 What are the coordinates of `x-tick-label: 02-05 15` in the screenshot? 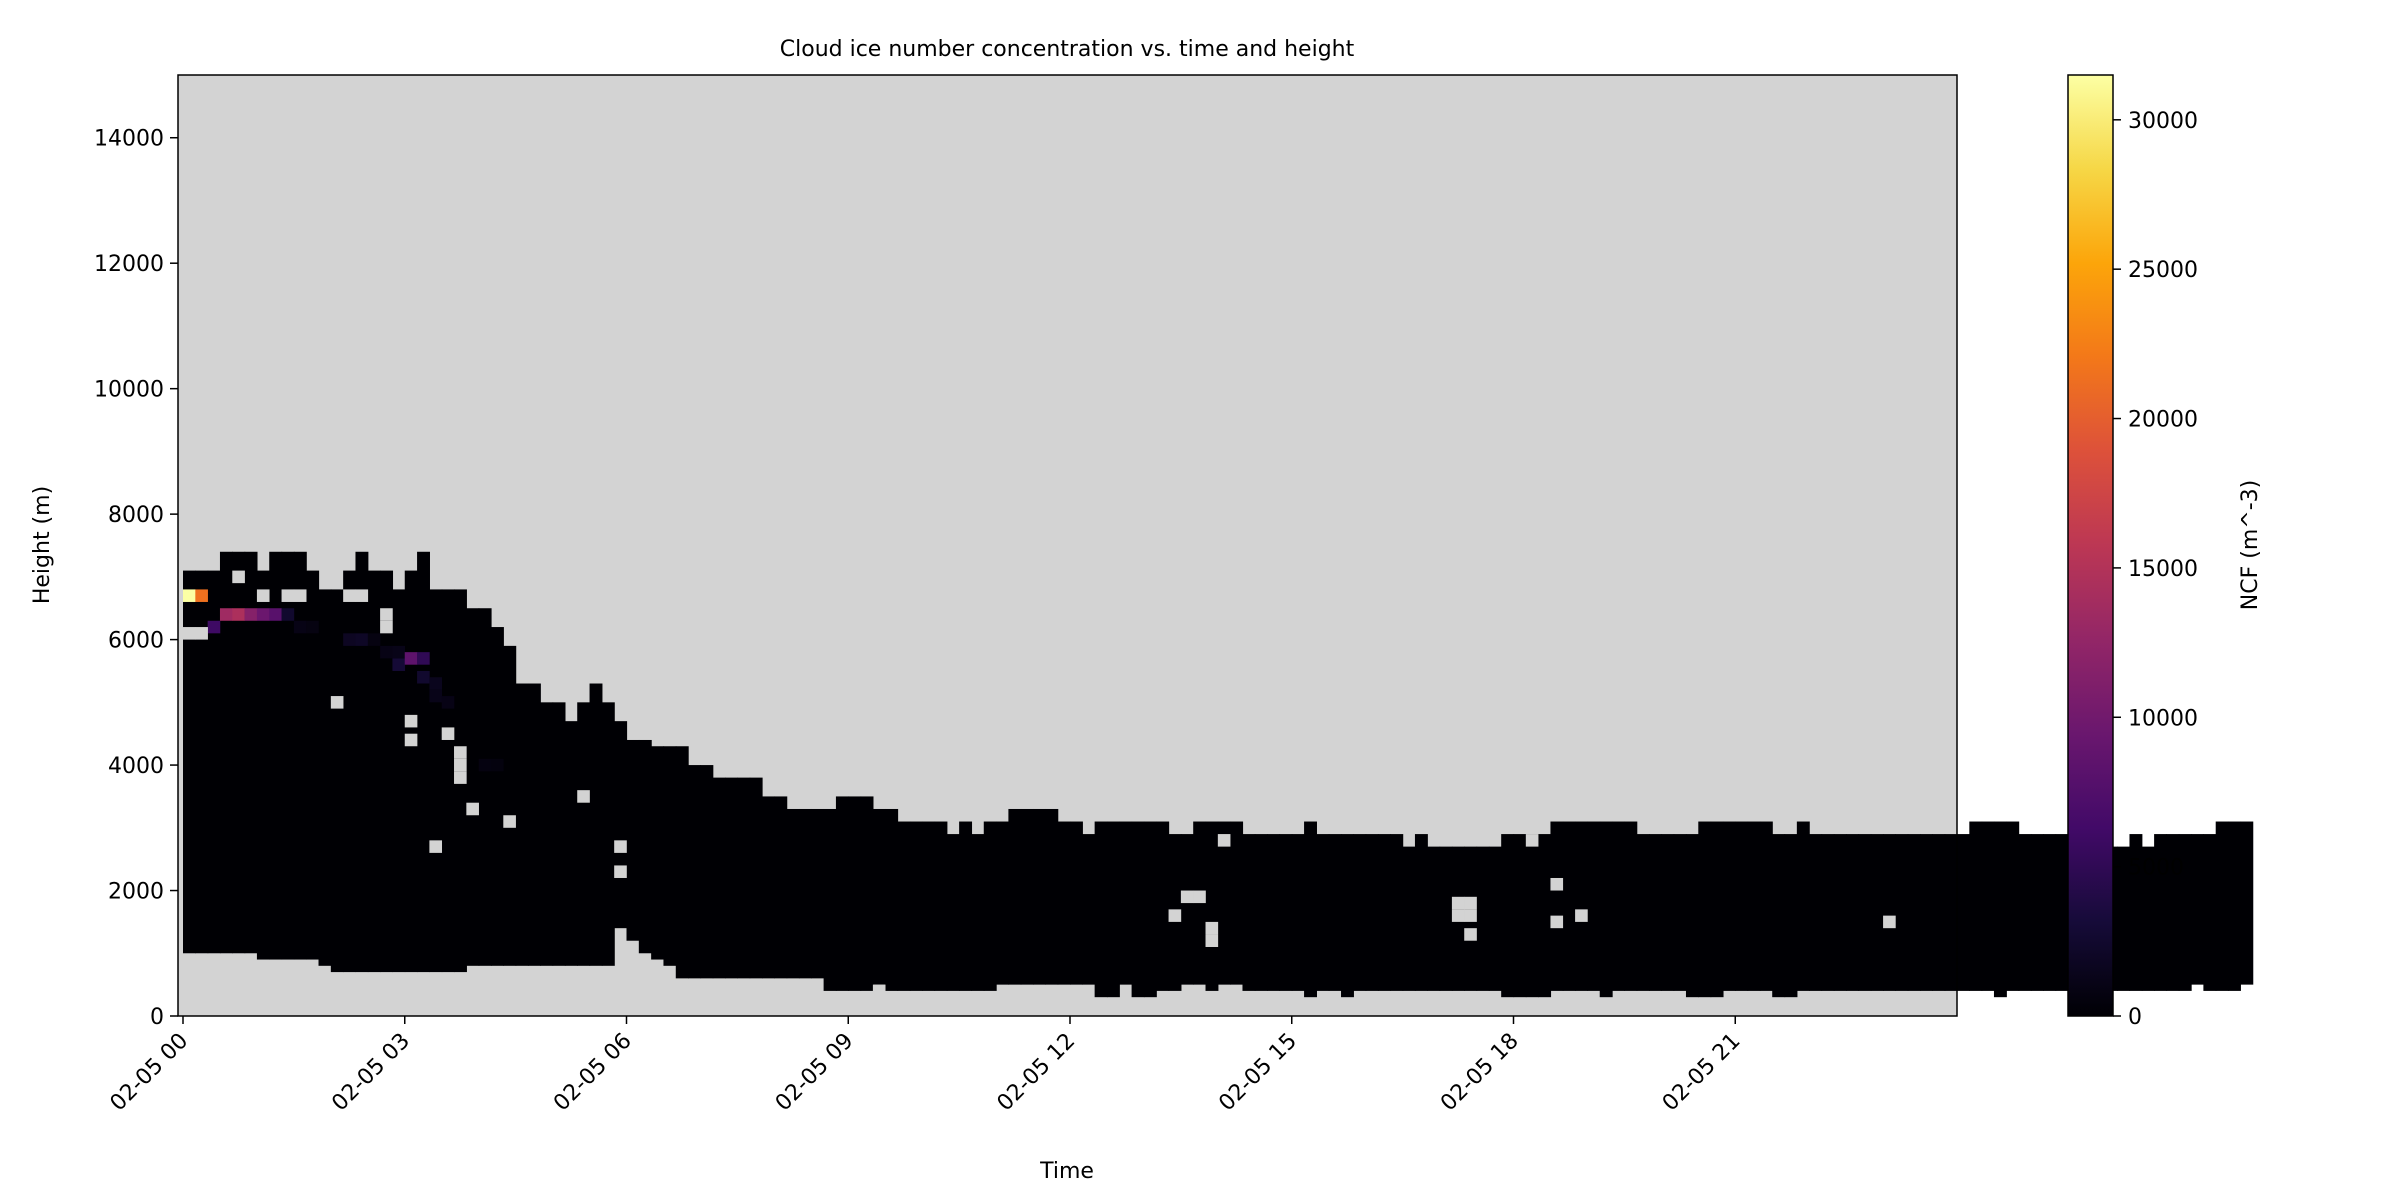 It's located at (1258, 1073).